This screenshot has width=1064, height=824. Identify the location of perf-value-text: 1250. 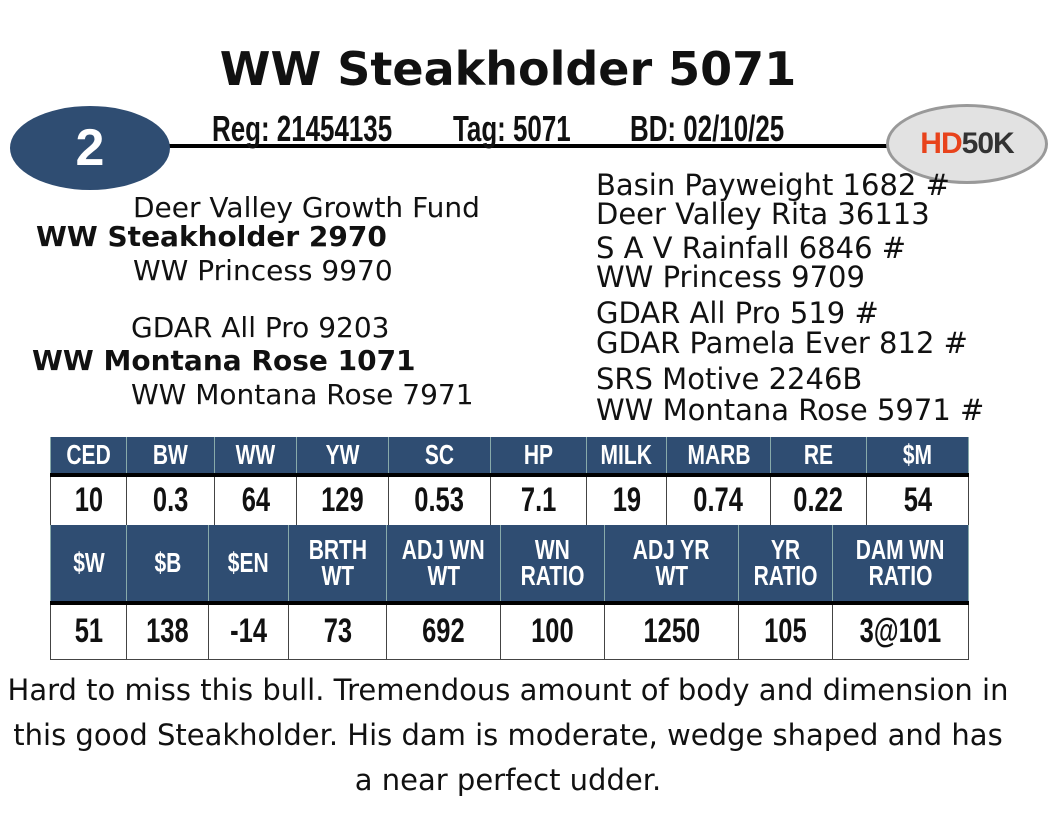
(671, 631).